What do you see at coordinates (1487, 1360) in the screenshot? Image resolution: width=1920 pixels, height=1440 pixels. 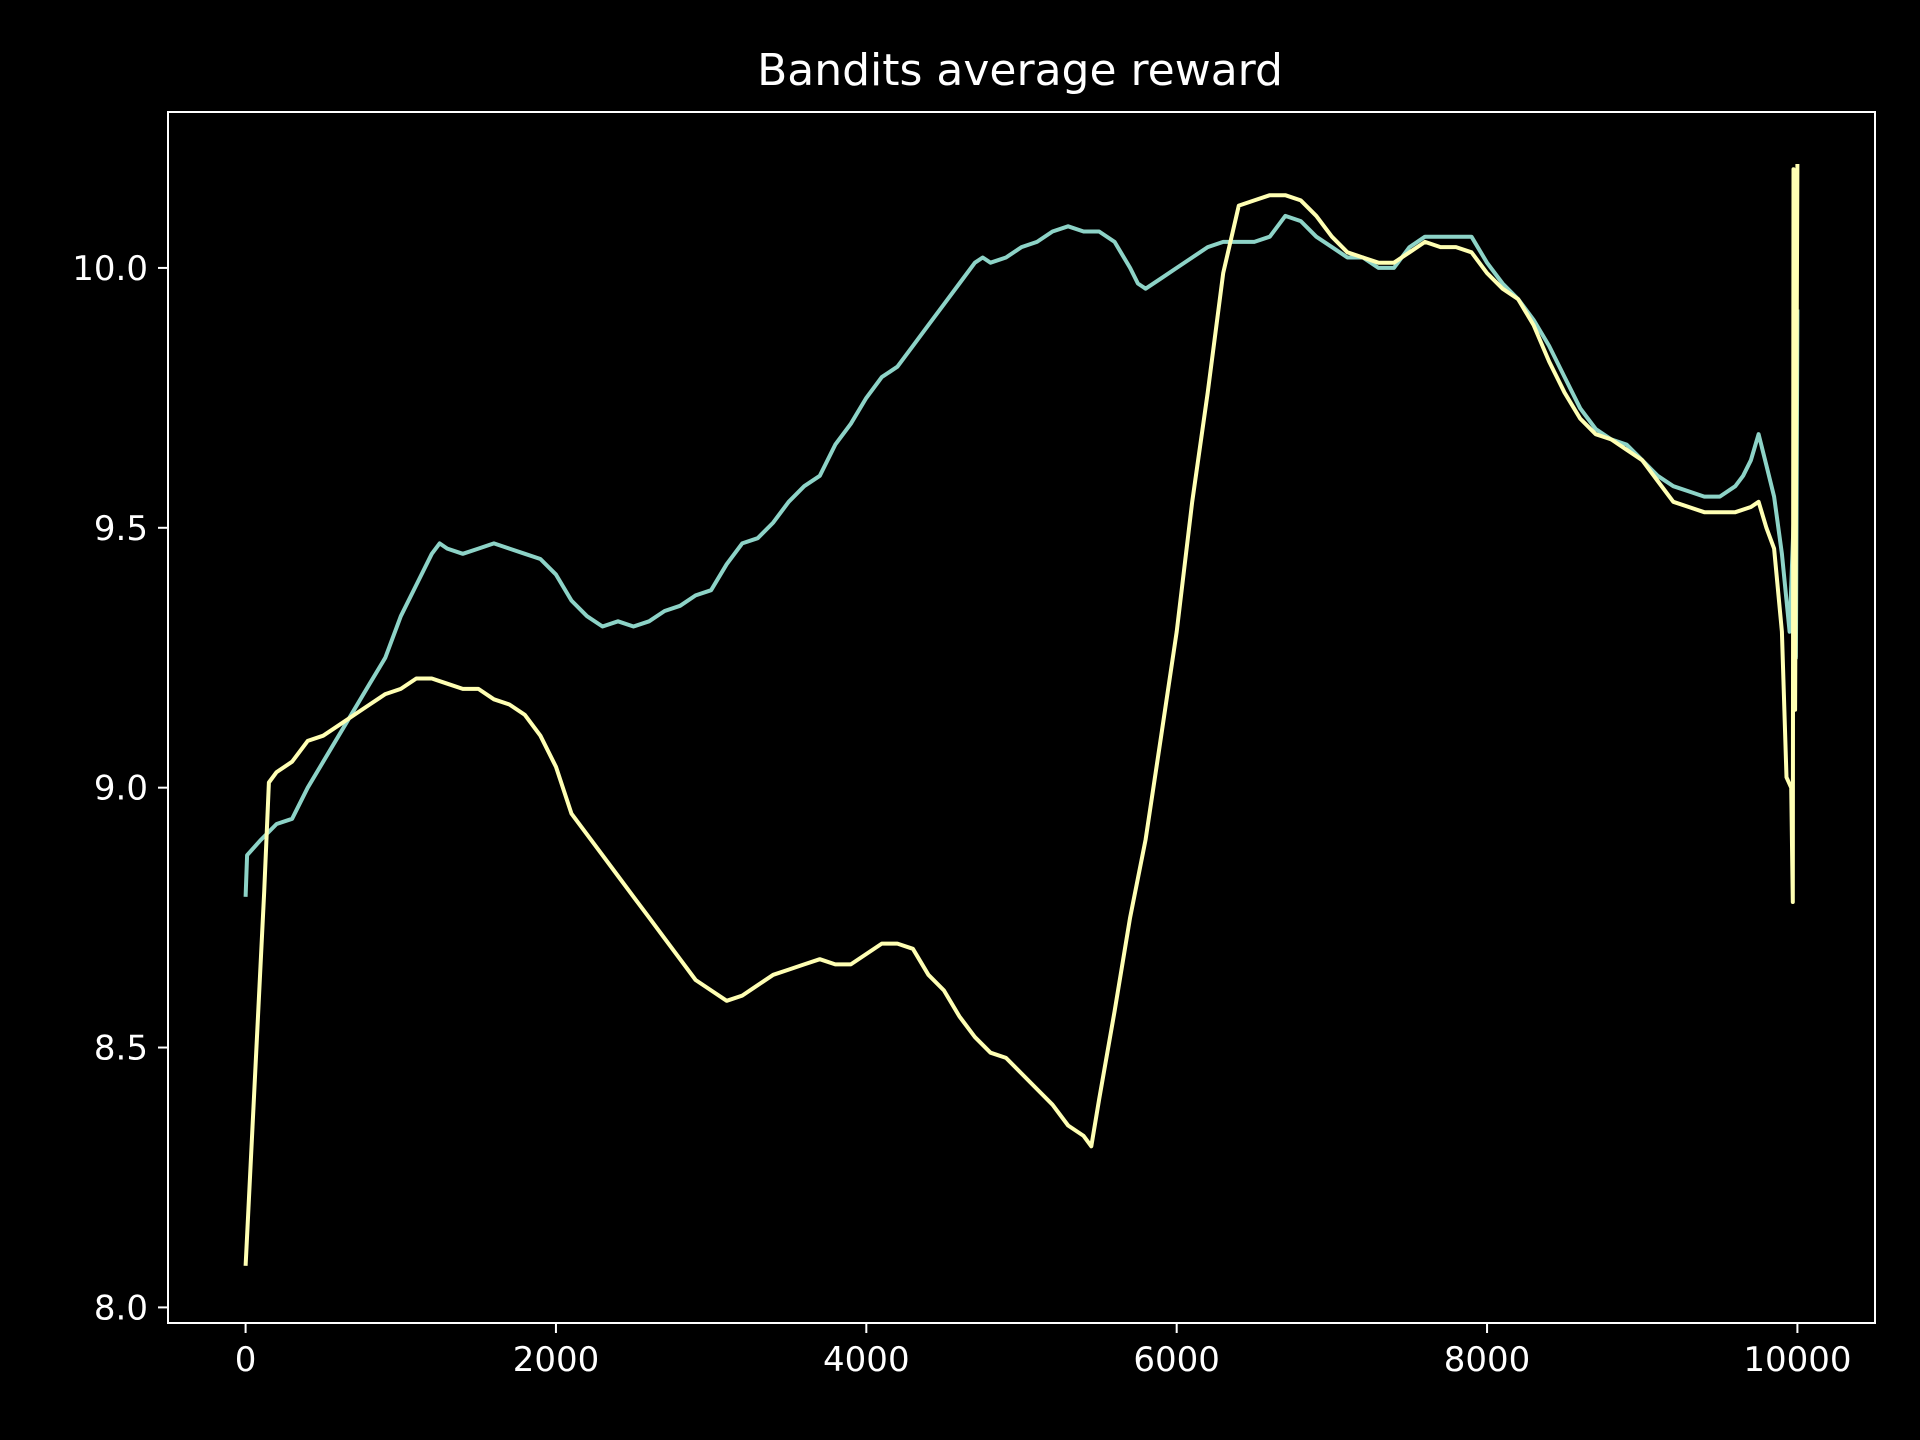 I see `x-tick-label: 8000` at bounding box center [1487, 1360].